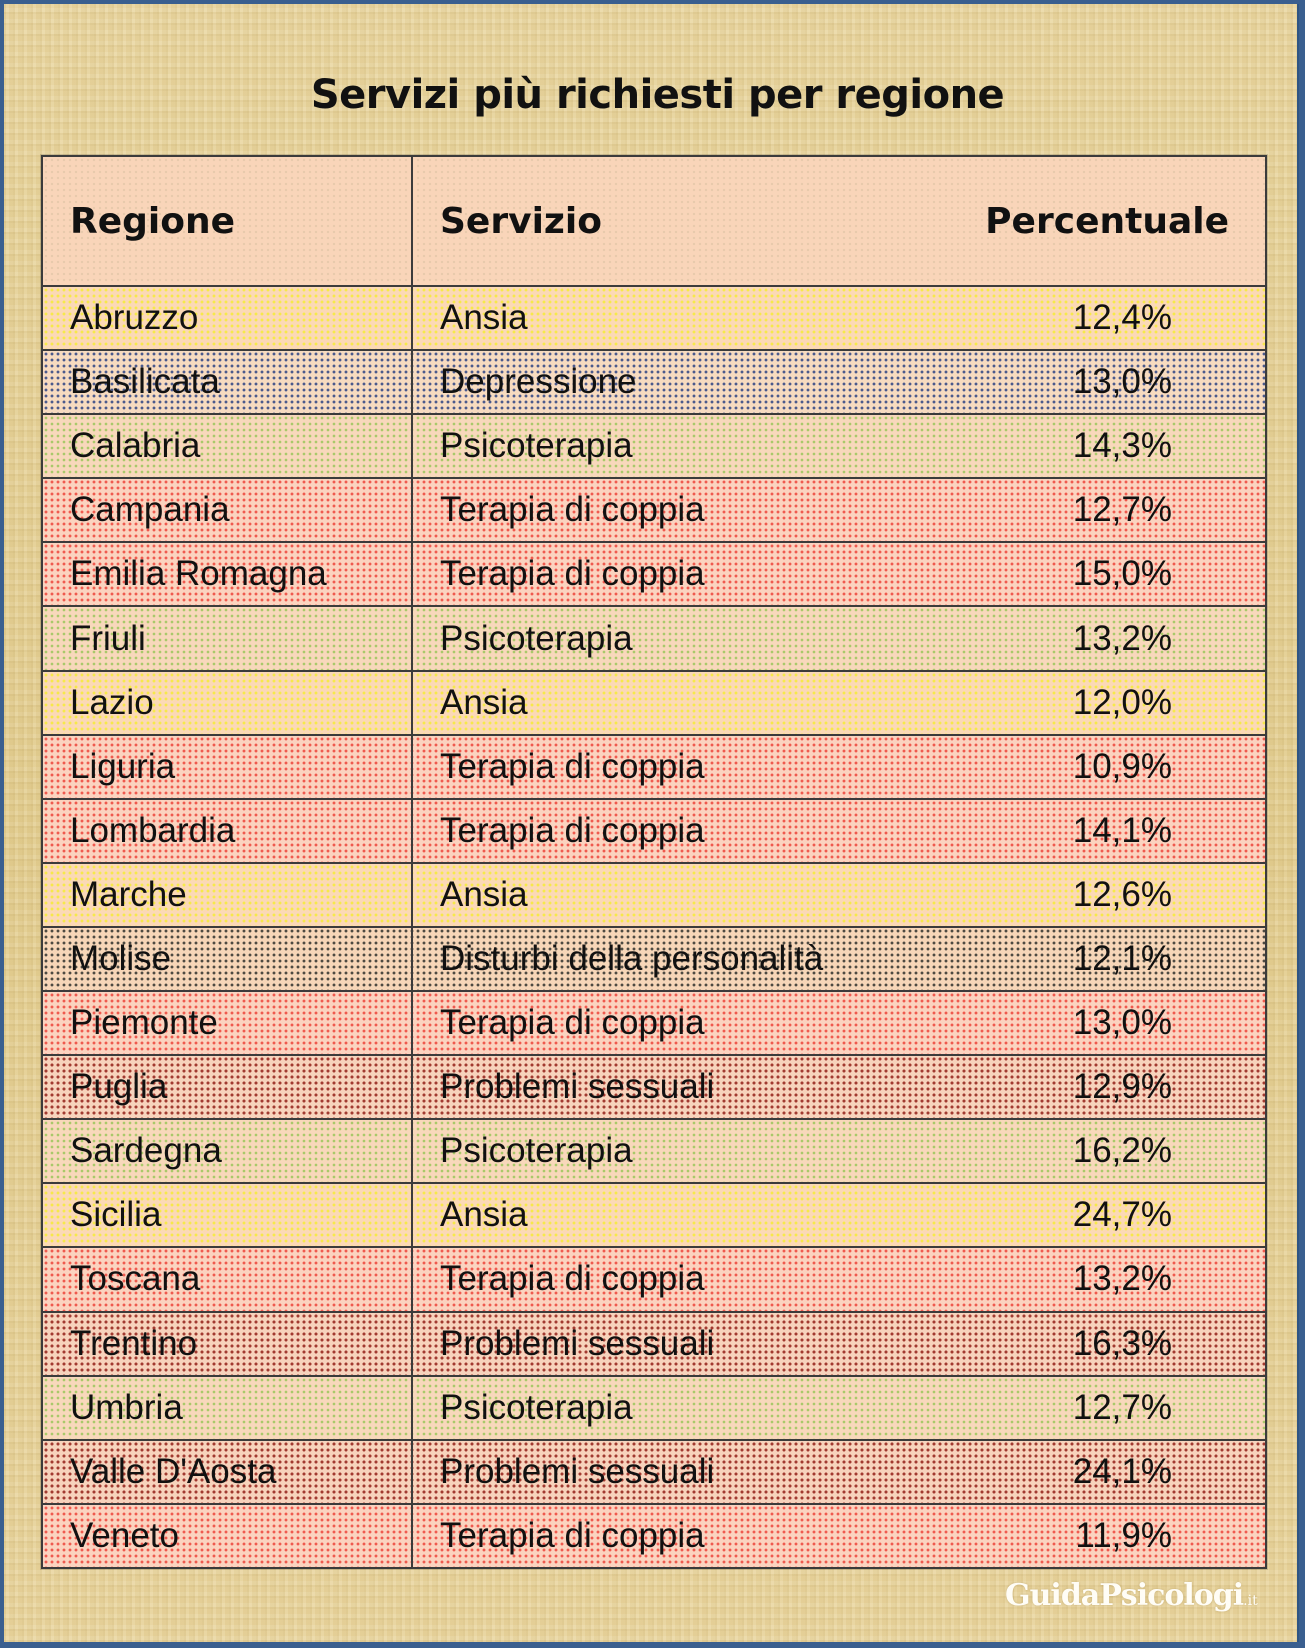 Image resolution: width=1305 pixels, height=1648 pixels. Describe the element at coordinates (839, 382) in the screenshot. I see `cell-servizio-group: Depressione 13,0%` at that location.